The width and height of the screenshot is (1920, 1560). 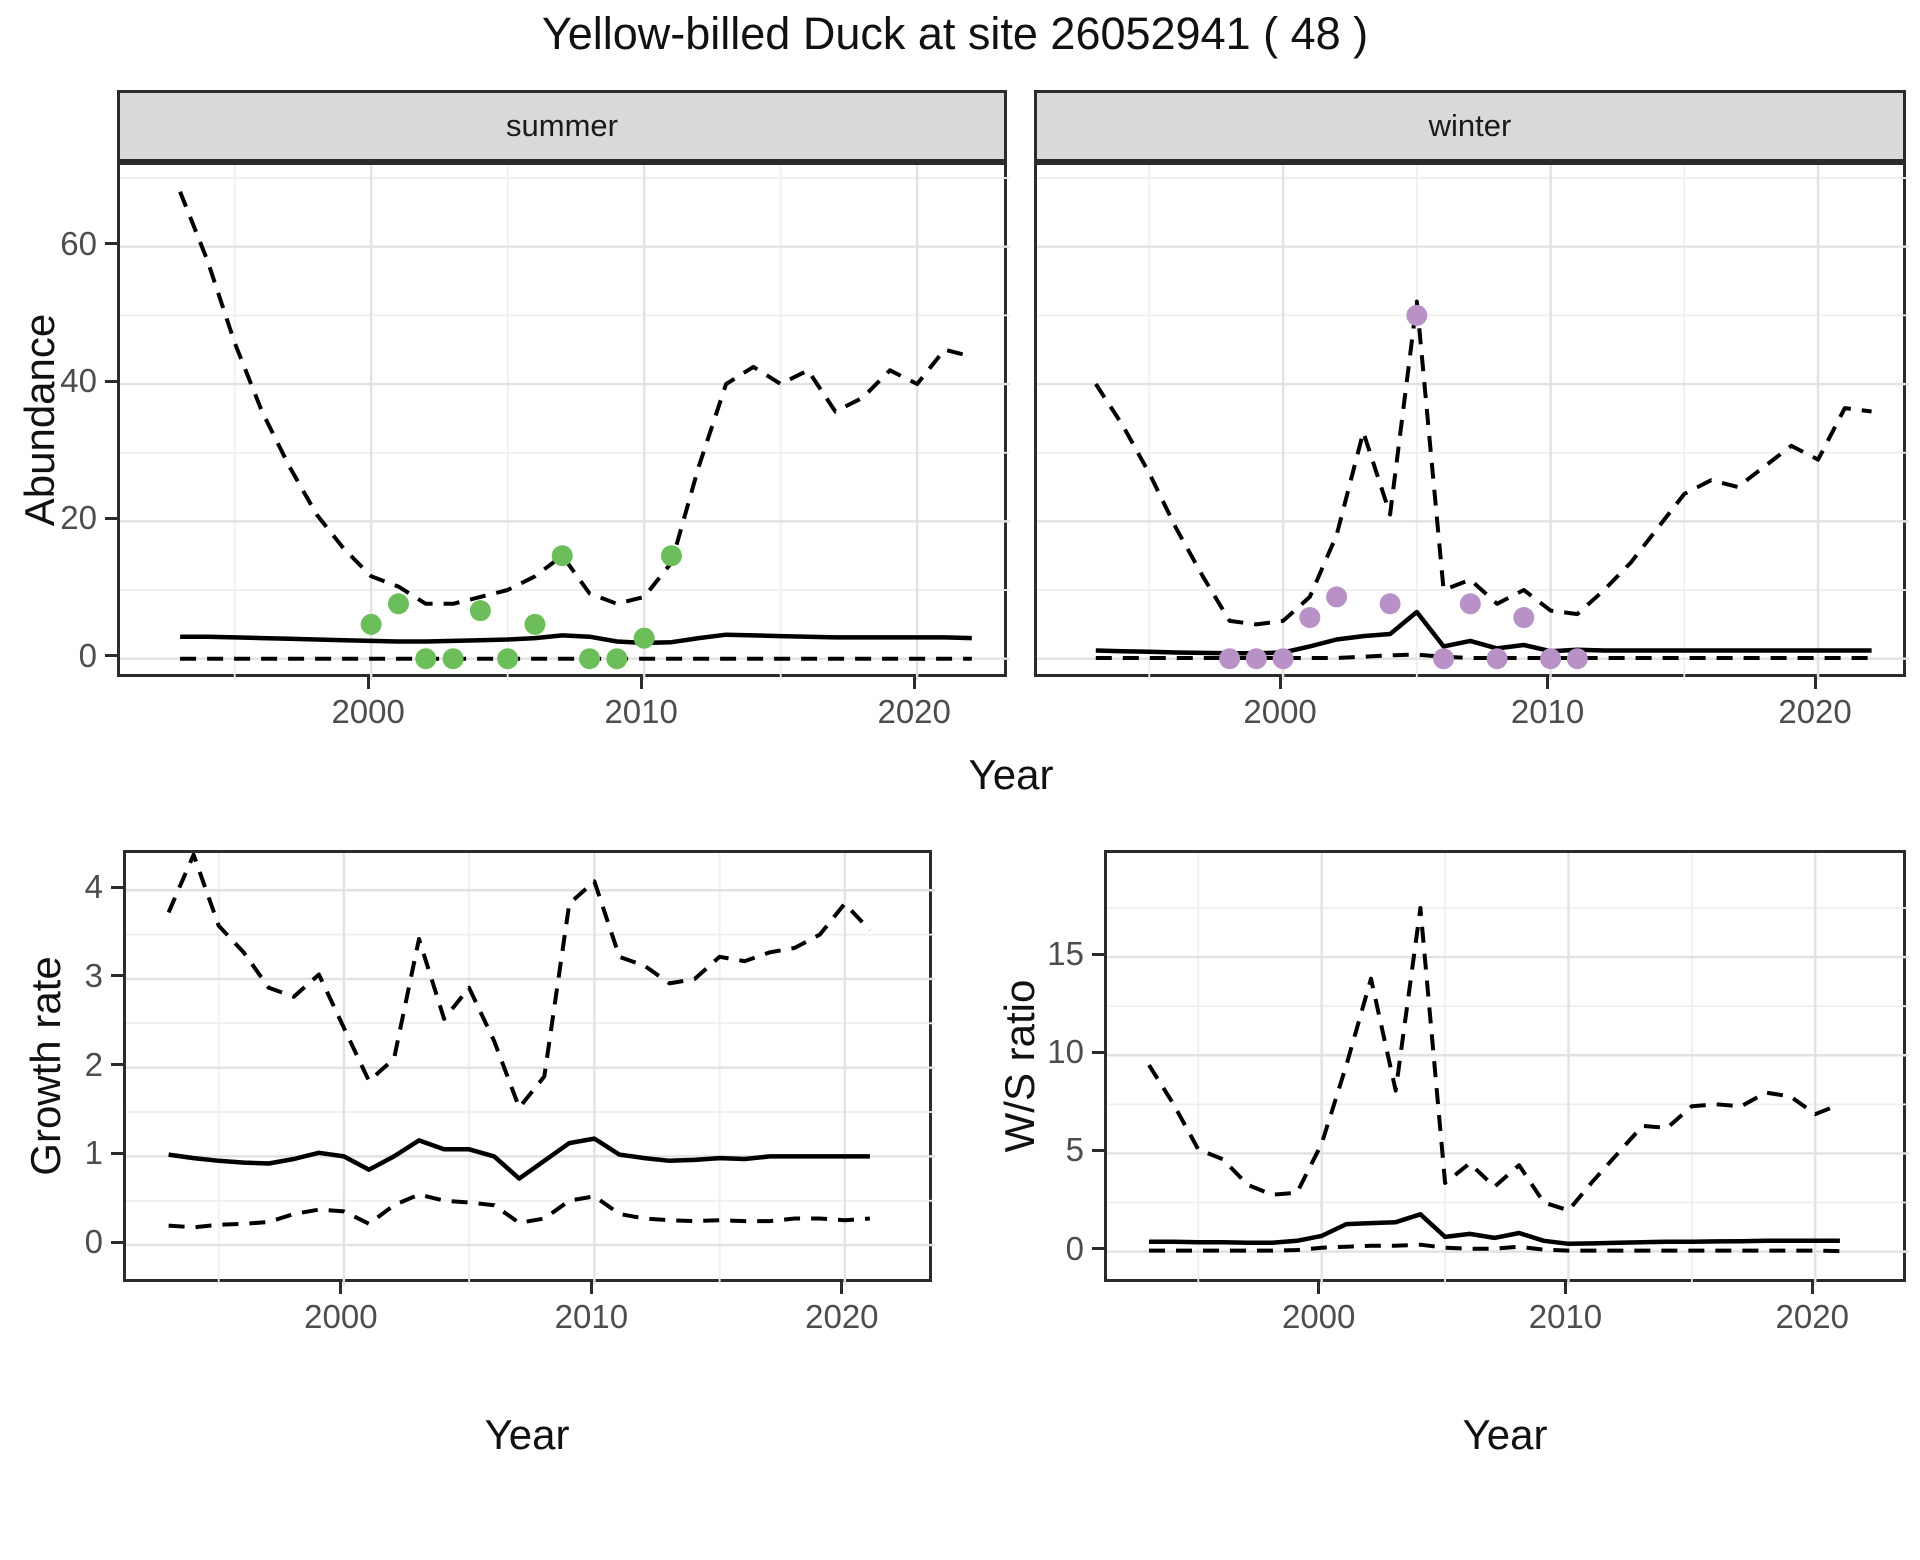 What do you see at coordinates (1494, 1059) in the screenshot?
I see `upper_ci-line-ws_ratio` at bounding box center [1494, 1059].